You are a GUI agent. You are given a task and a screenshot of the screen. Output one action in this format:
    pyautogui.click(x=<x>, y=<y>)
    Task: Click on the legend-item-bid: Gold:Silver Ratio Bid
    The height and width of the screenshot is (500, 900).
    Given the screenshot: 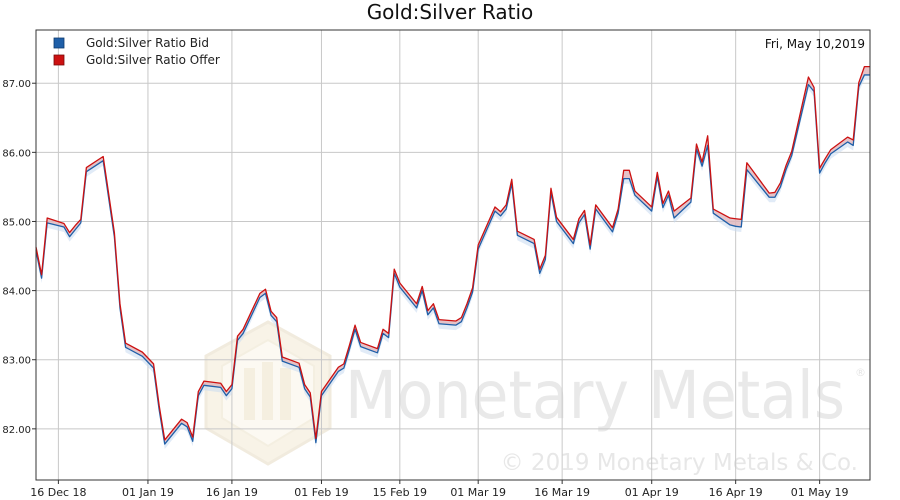 What is the action you would take?
    pyautogui.click(x=131, y=43)
    